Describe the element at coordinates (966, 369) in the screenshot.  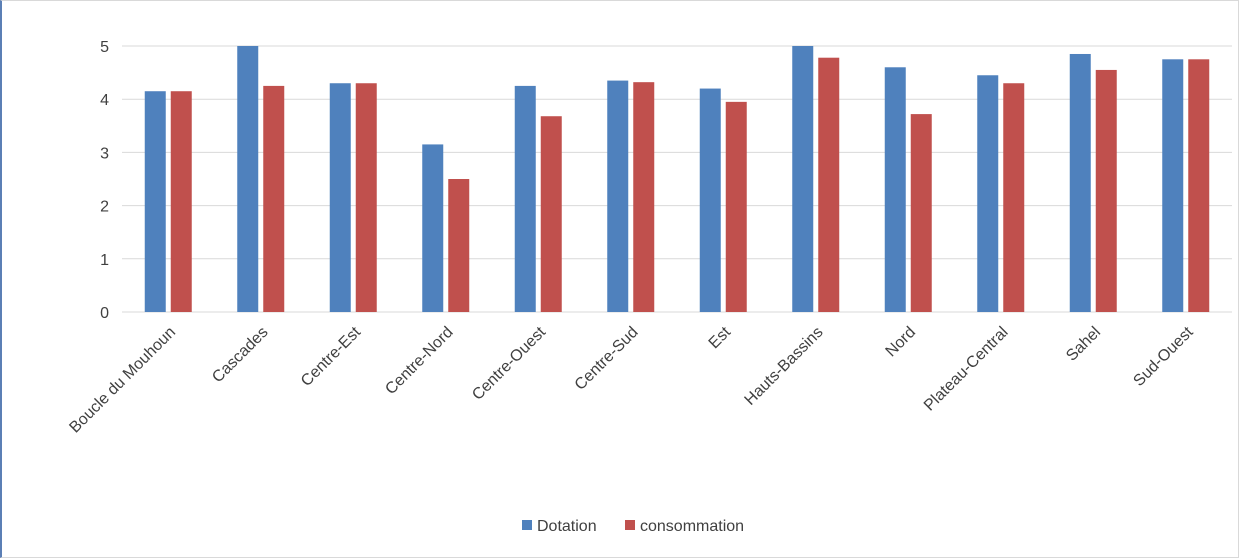
I see `x-tick-label: Plateau-Central` at that location.